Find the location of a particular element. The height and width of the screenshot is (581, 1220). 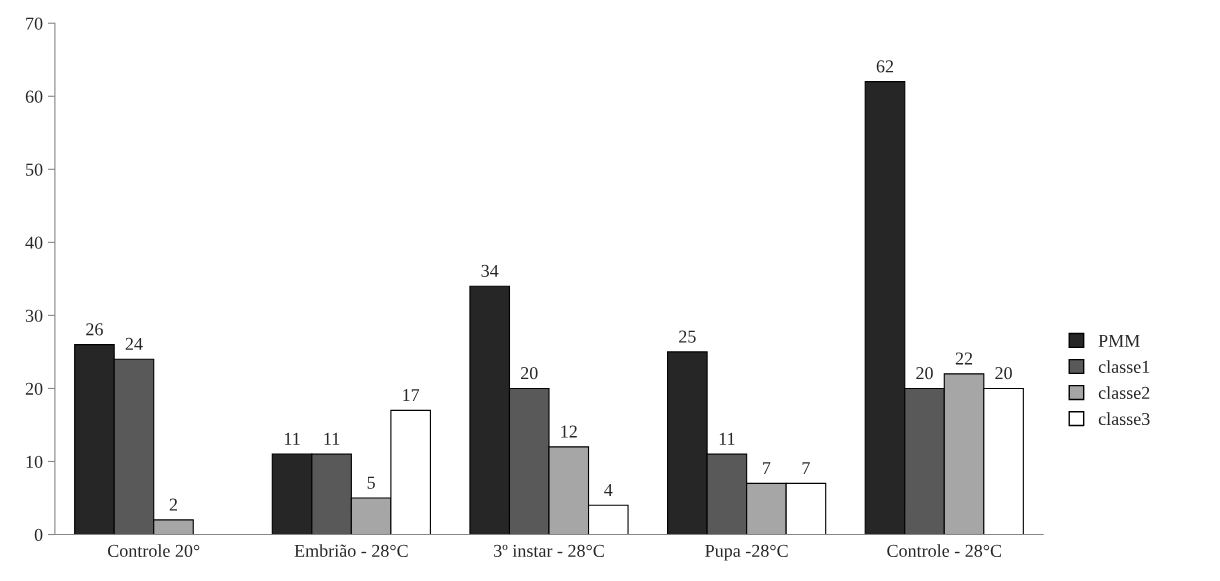

x-tick-label: Pupa -28°C is located at coordinates (746, 552).